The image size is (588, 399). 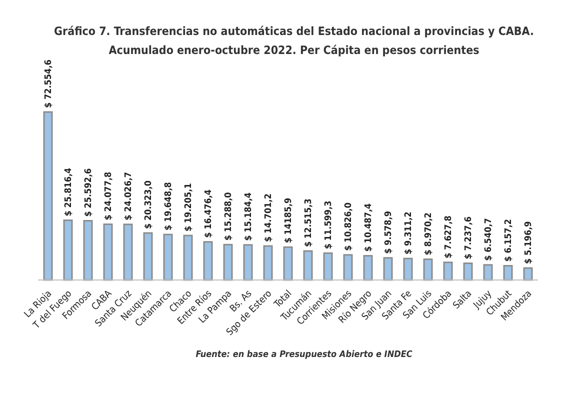 What do you see at coordinates (349, 226) in the screenshot?
I see `data-label: $ 10.826,0` at bounding box center [349, 226].